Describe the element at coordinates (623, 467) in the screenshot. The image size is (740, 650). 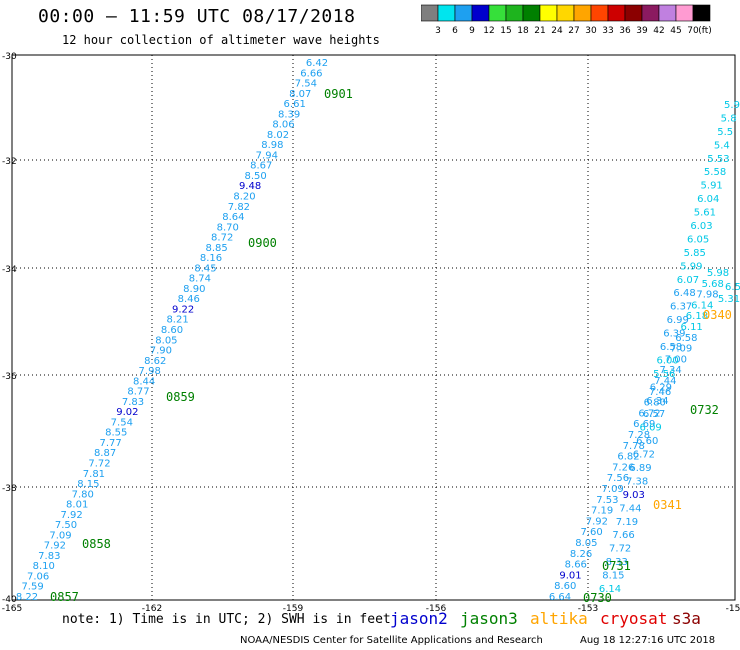
I see `track2-swh-label: 7.26` at that location.